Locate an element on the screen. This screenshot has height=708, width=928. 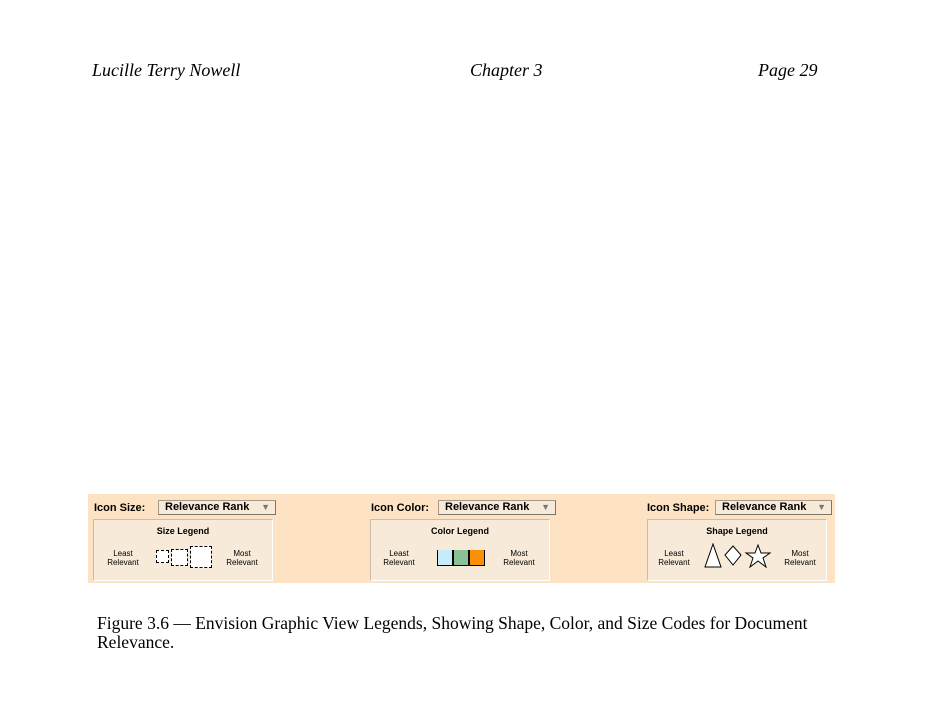
icon-color-label: Icon Color: is located at coordinates (400, 508).